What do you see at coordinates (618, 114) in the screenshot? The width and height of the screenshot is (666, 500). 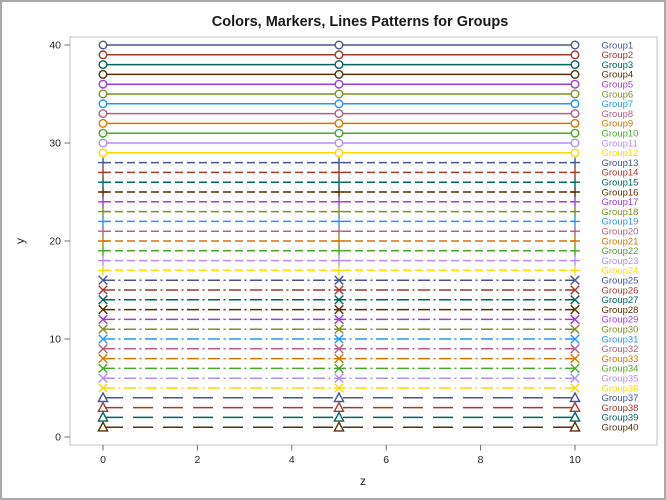 I see `series-label: Group8` at bounding box center [618, 114].